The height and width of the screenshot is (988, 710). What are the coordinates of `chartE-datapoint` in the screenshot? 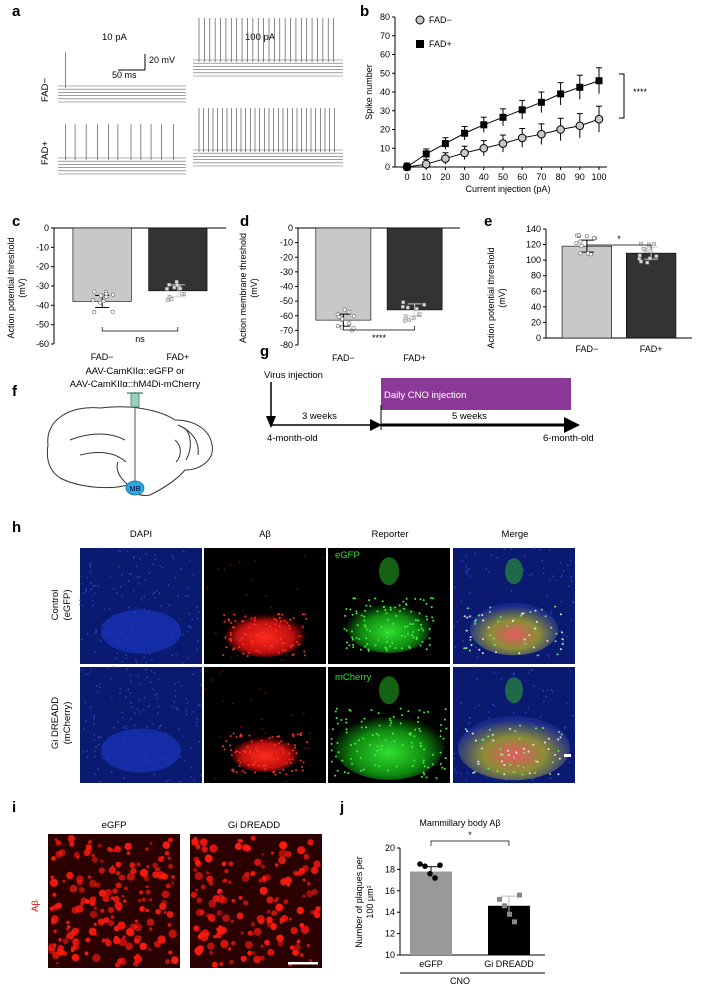 It's located at (581, 245).